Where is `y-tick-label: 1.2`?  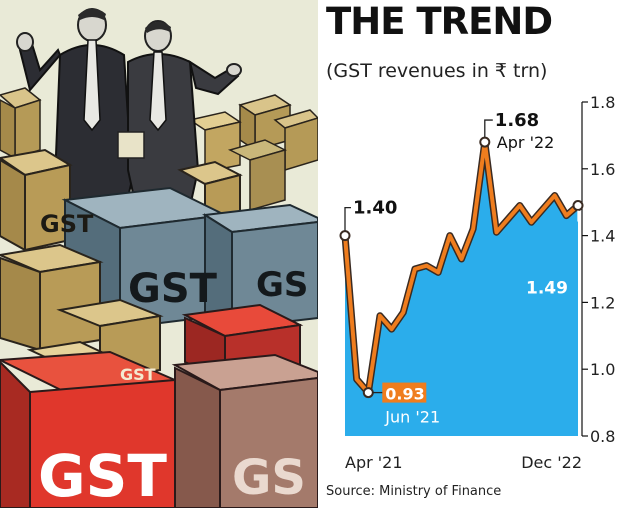 y-tick-label: 1.2 is located at coordinates (602, 302).